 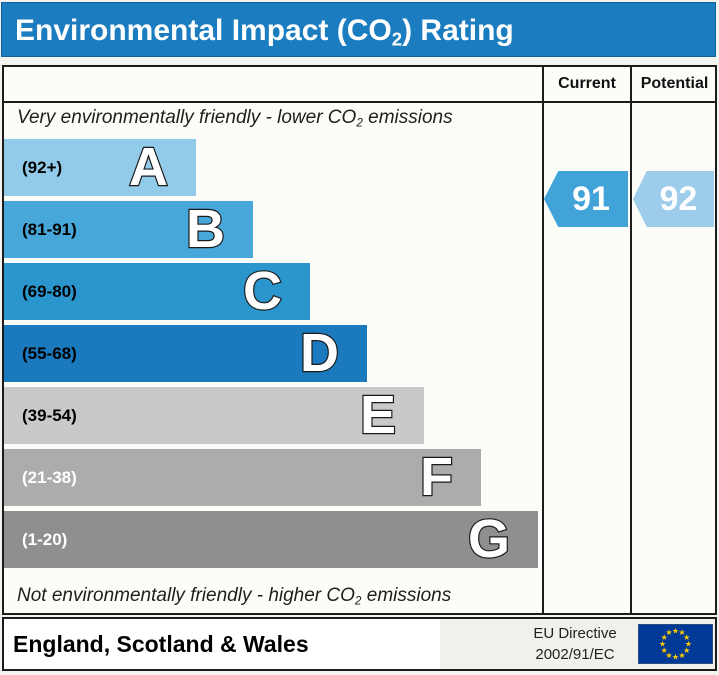 I want to click on band-range: (81-91), so click(x=49, y=229).